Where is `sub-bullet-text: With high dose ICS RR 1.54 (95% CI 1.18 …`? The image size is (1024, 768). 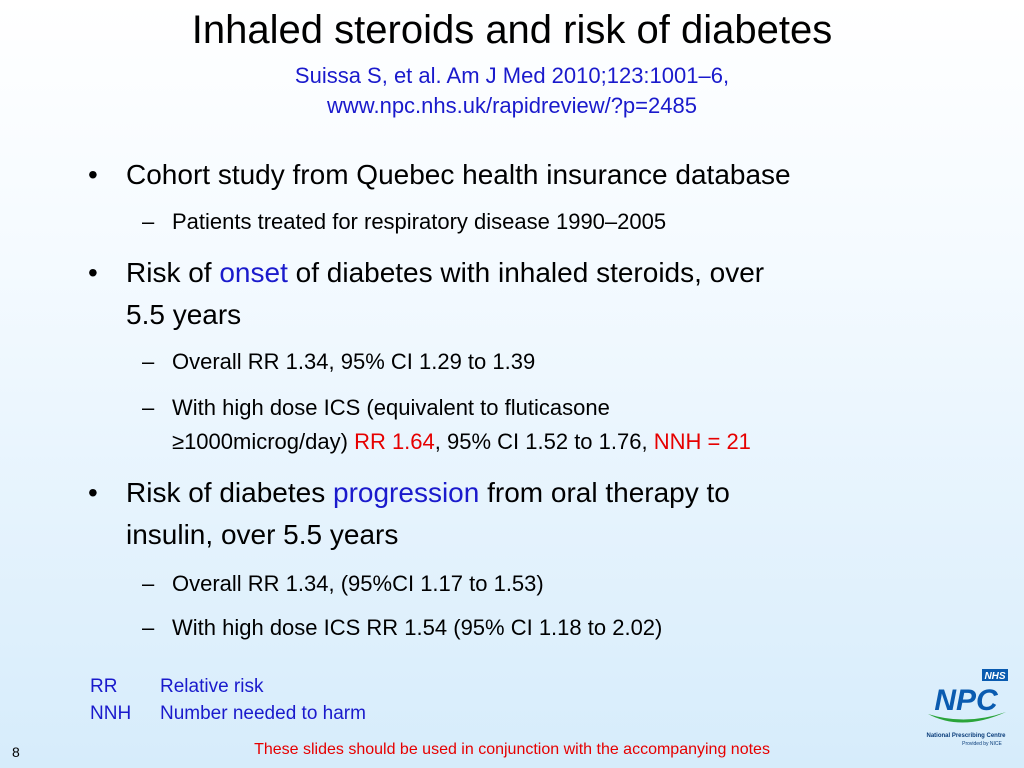
sub-bullet-text: With high dose ICS RR 1.54 (95% CI 1.18 … is located at coordinates (417, 627).